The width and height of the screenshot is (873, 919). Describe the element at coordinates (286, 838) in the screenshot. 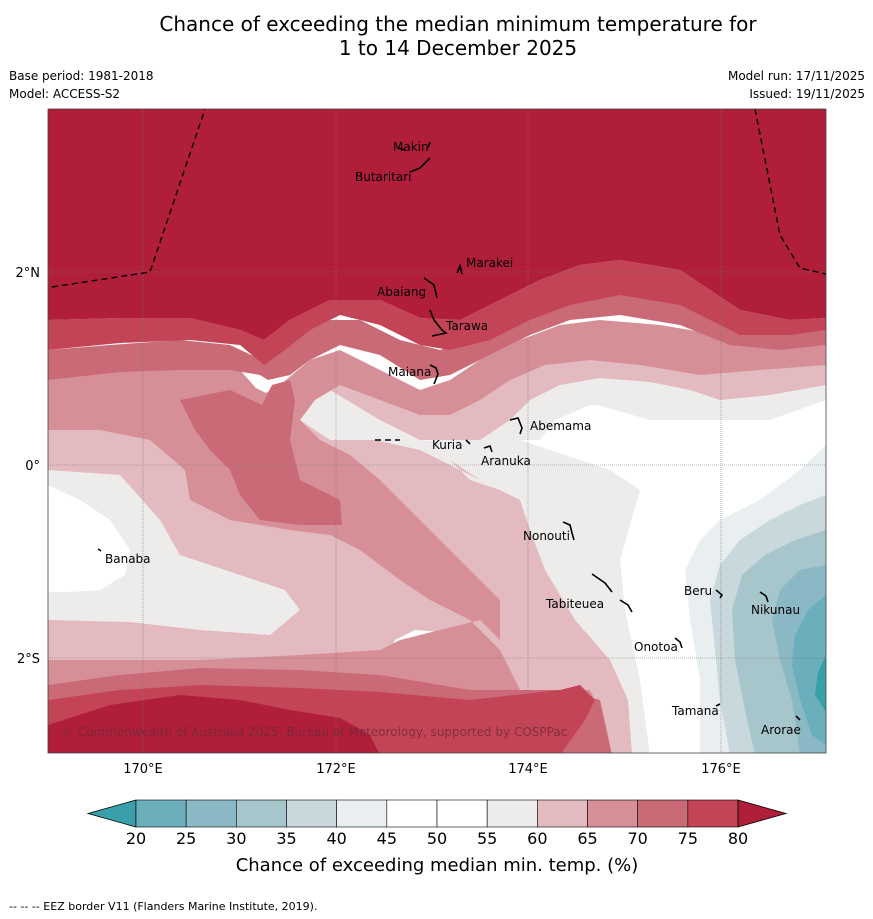

I see `colorbar-tick-35: 35` at that location.